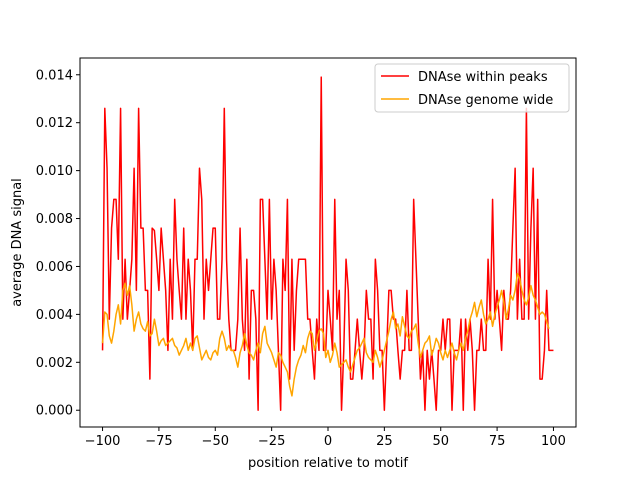 The image size is (640, 480). Describe the element at coordinates (215, 441) in the screenshot. I see `x-tick-label: −50` at that location.